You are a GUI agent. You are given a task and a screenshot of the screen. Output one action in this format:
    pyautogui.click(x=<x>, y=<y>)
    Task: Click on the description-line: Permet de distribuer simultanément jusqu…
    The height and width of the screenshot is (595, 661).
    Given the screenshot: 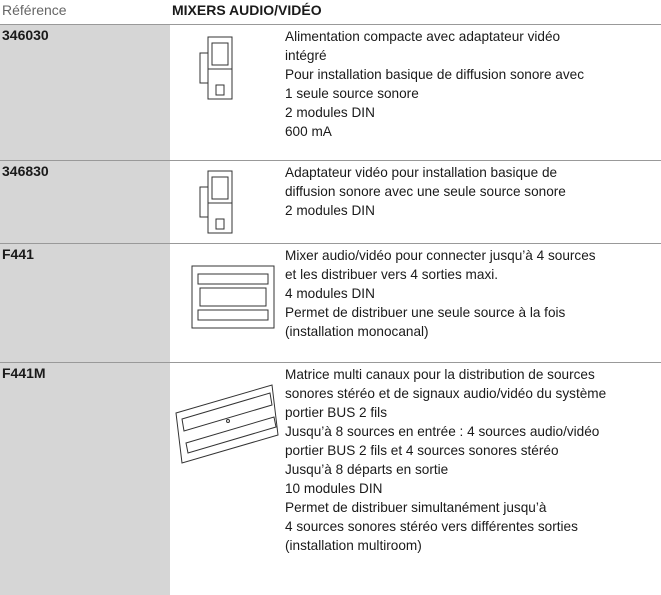 What is the action you would take?
    pyautogui.click(x=416, y=507)
    